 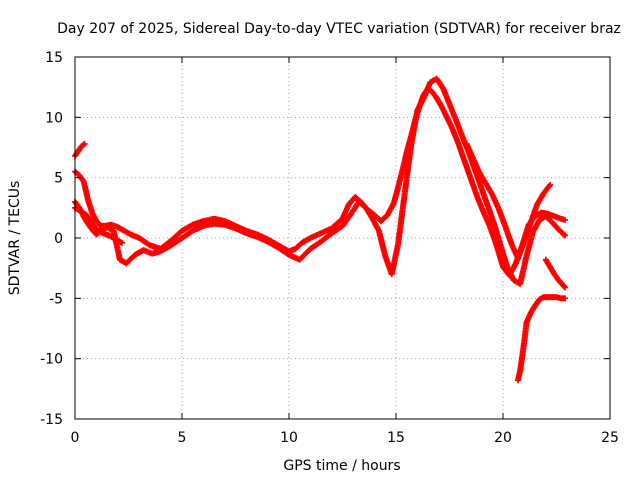 I want to click on y-tick-label: 5, so click(x=58, y=179).